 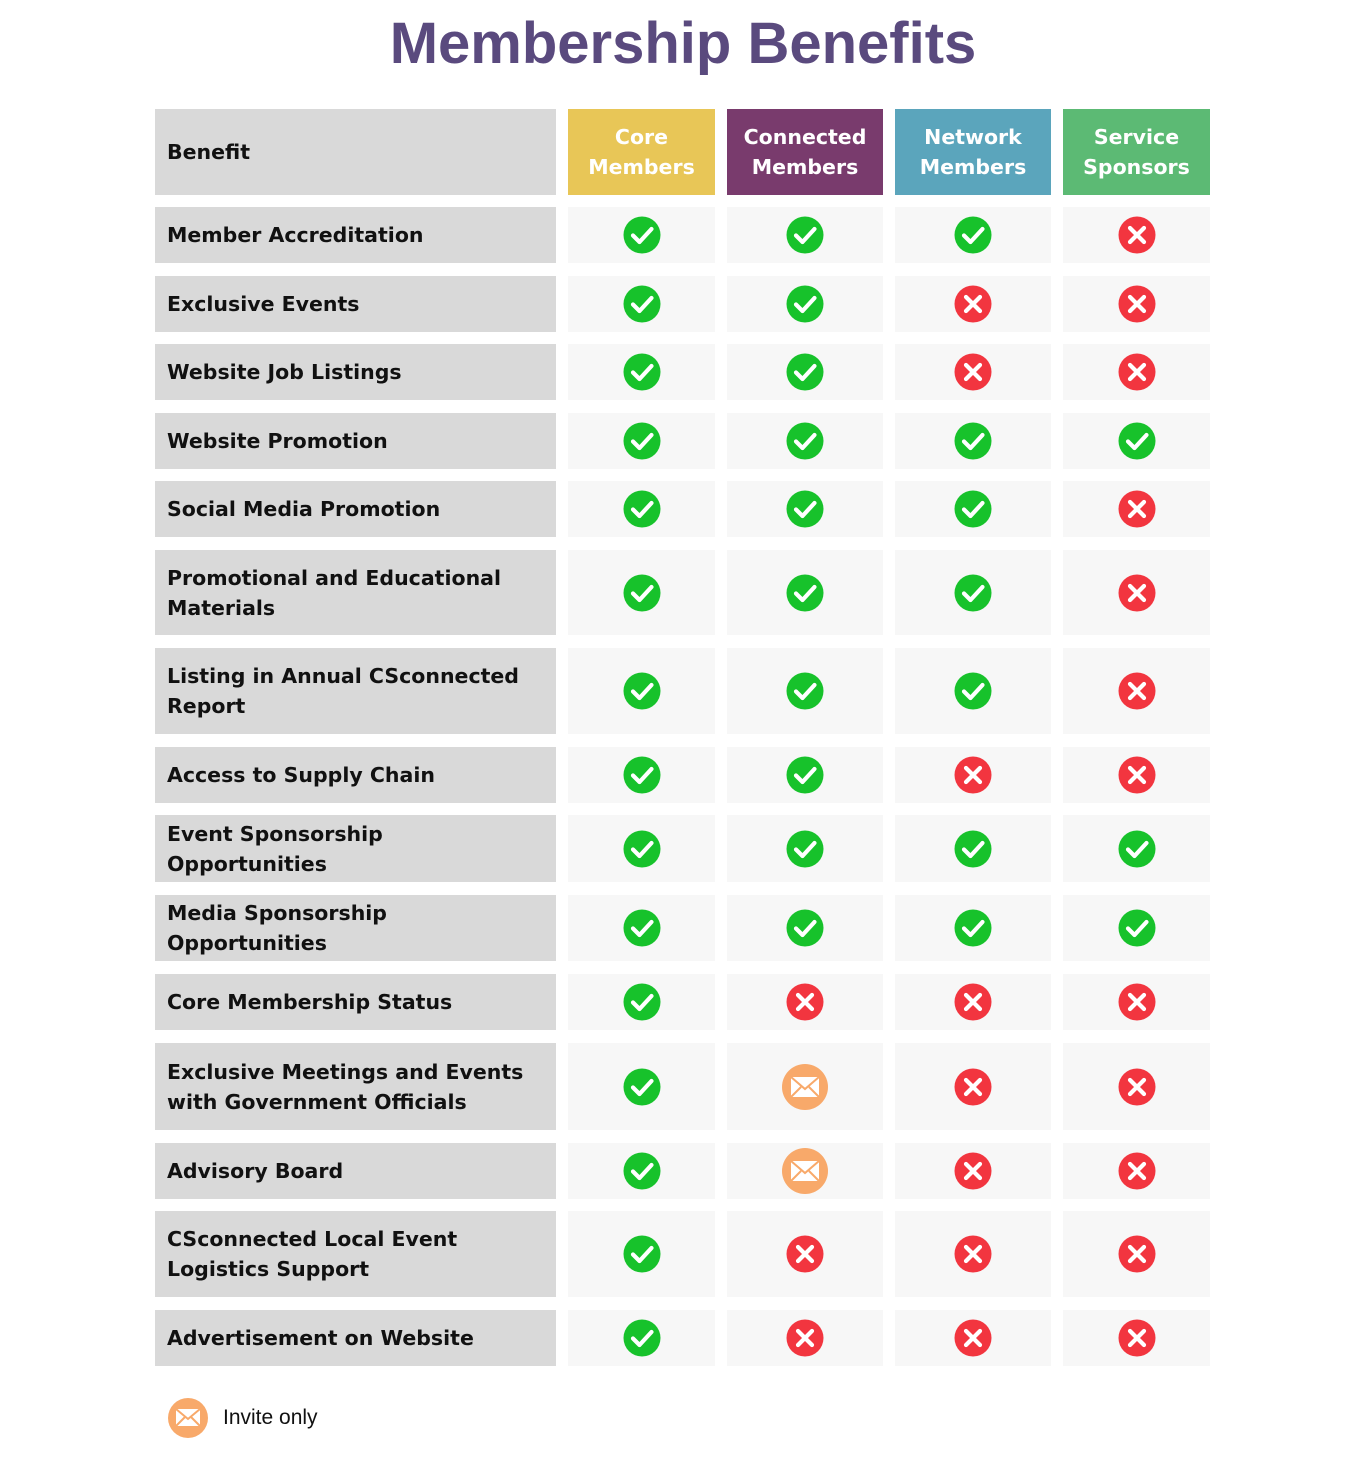 I want to click on benefit-label: Core Membership Status, so click(x=355, y=1002).